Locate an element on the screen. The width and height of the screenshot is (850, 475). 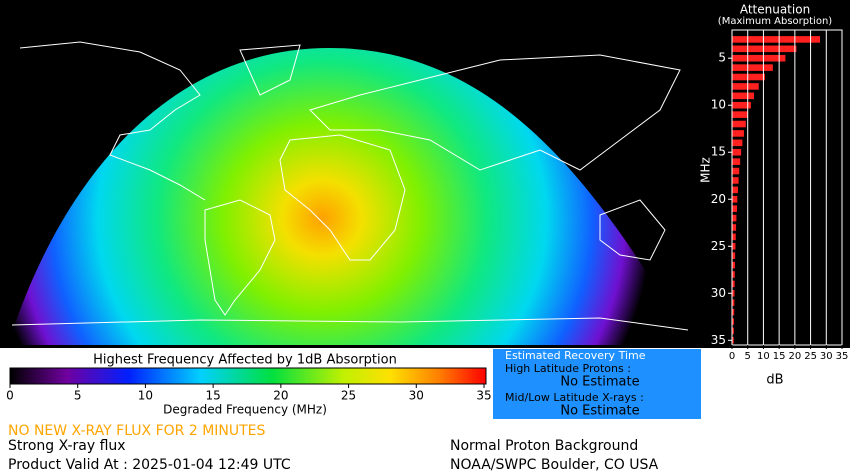
chart-title: Attenuation is located at coordinates (775, 10).